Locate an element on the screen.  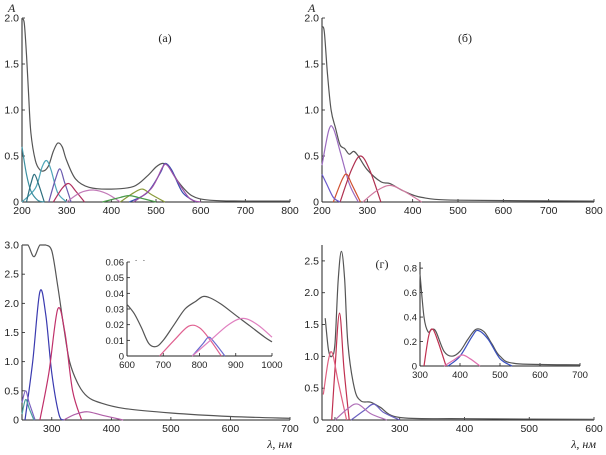
y-tick-label: 3.0 is located at coordinates (11, 246).